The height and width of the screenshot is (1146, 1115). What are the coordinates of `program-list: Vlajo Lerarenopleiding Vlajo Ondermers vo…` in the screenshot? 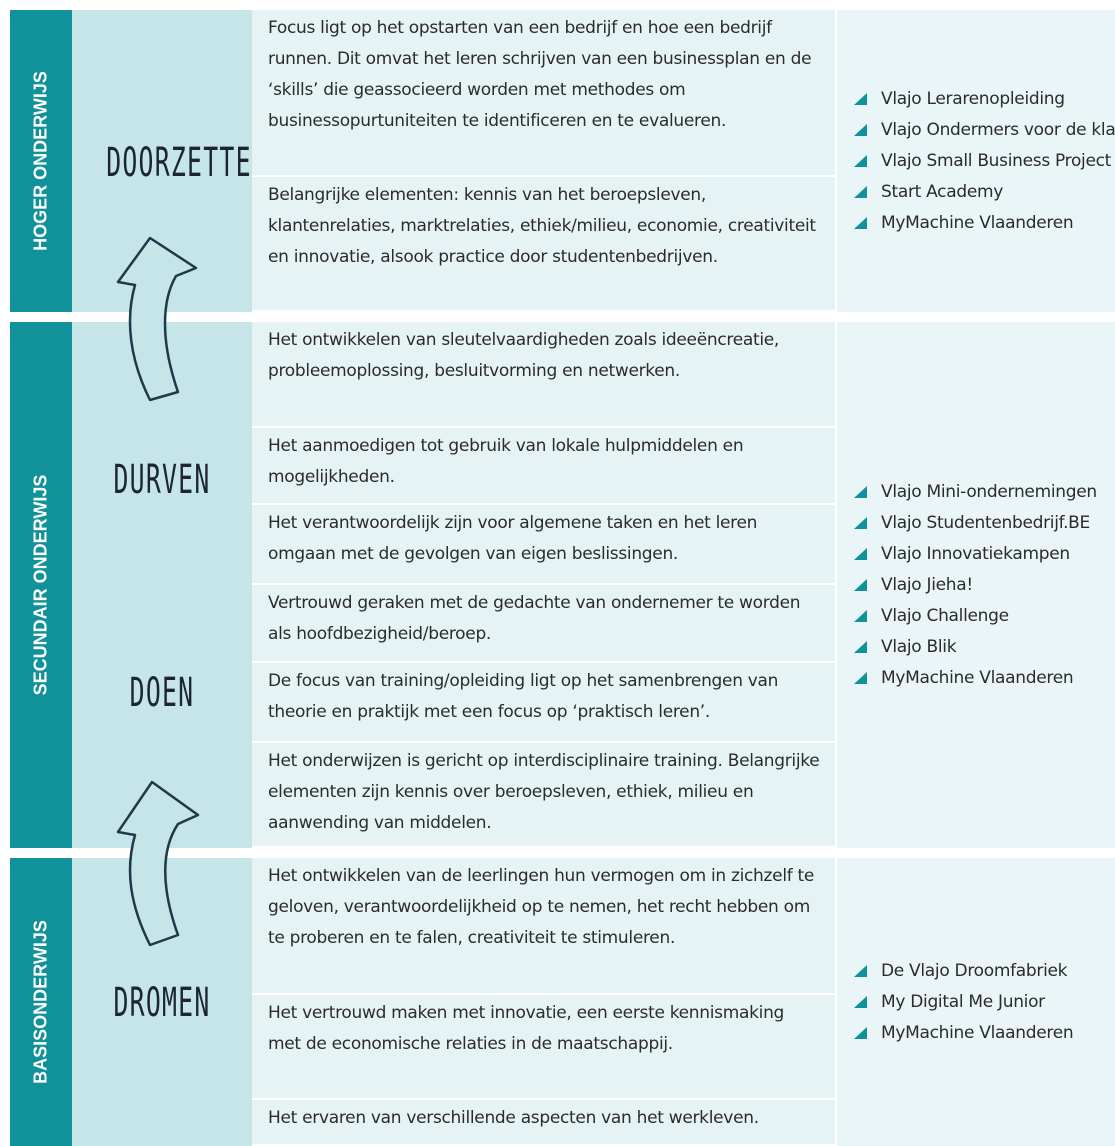 It's located at (976, 161).